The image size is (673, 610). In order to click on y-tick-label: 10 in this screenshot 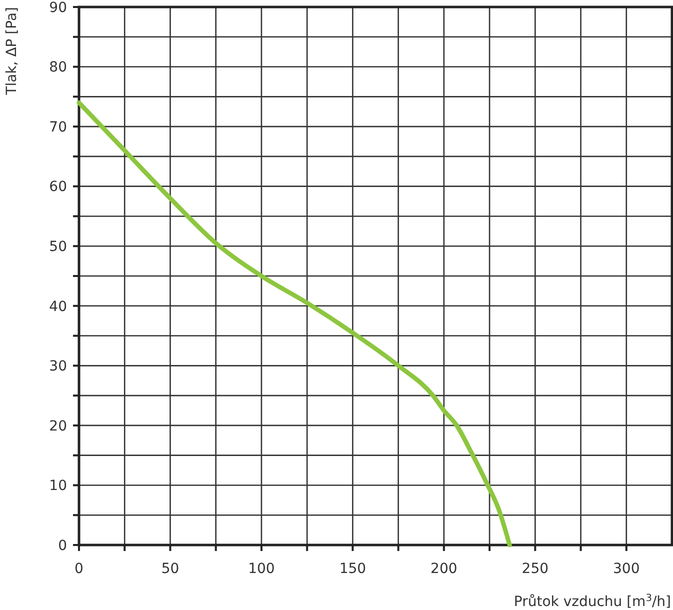, I will do `click(58, 486)`.